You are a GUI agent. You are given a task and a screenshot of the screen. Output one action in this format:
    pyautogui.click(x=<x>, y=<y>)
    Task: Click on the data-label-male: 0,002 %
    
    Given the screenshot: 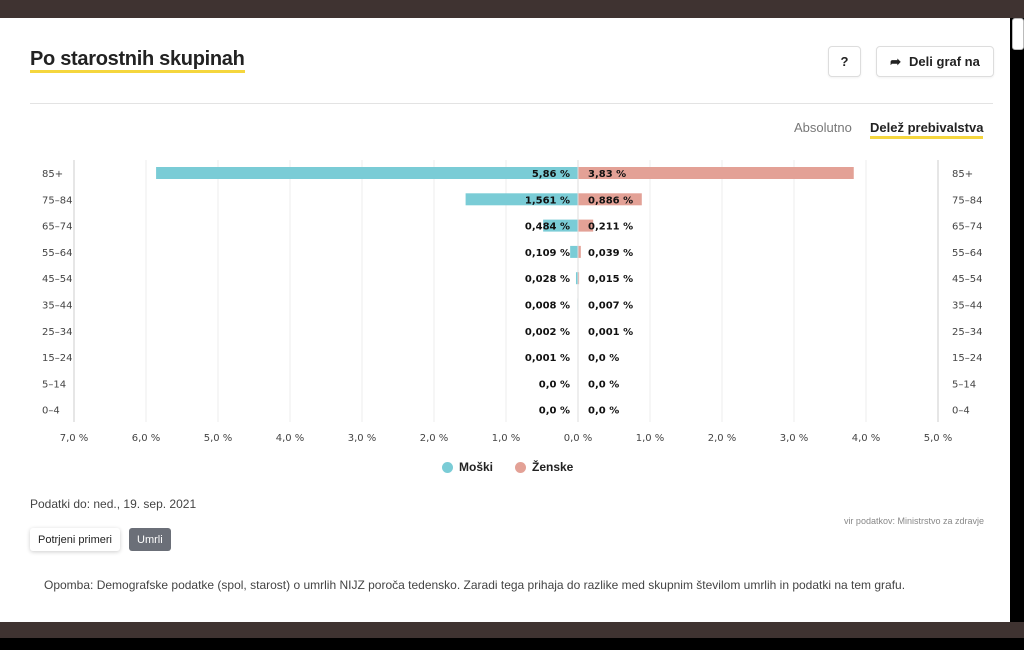 What is the action you would take?
    pyautogui.click(x=547, y=332)
    